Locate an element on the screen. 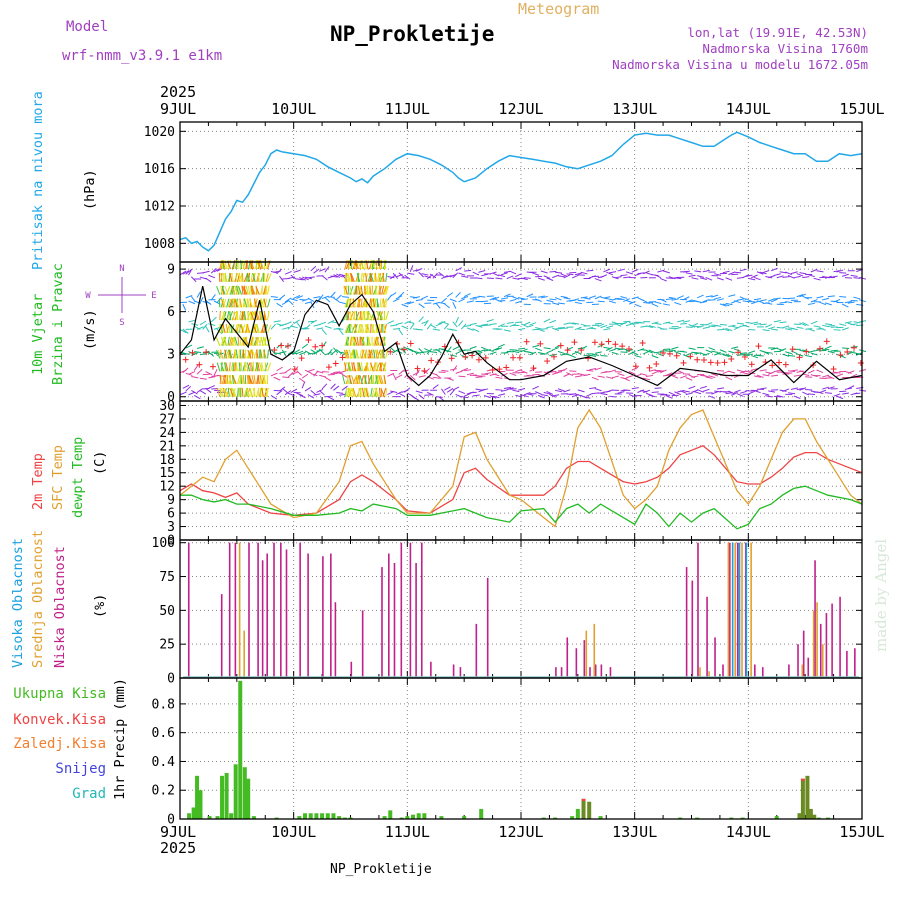 The width and height of the screenshot is (900, 900). cloud-bar-mid is located at coordinates (813, 644).